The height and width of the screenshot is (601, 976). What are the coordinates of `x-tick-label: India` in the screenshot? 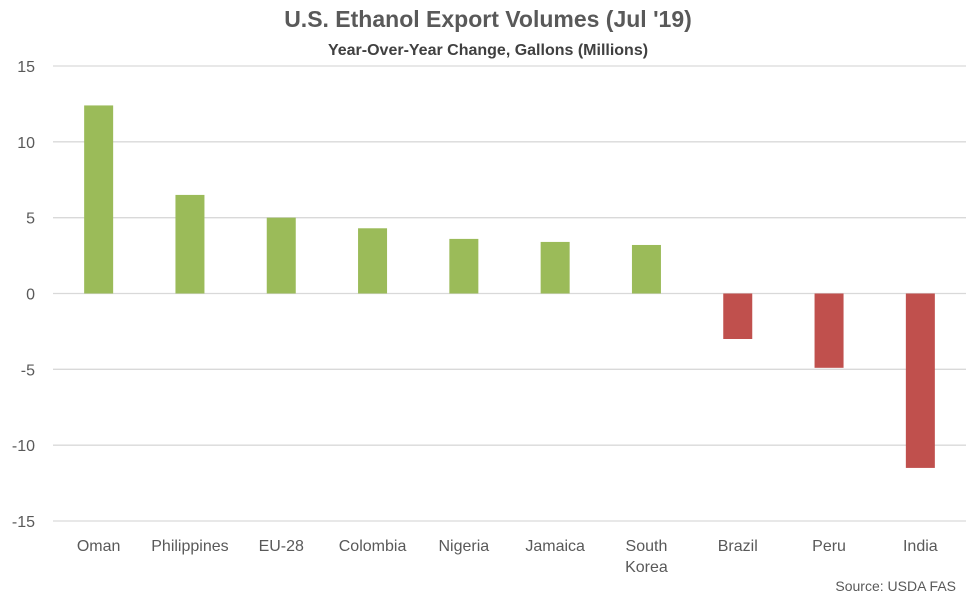 It's located at (920, 546).